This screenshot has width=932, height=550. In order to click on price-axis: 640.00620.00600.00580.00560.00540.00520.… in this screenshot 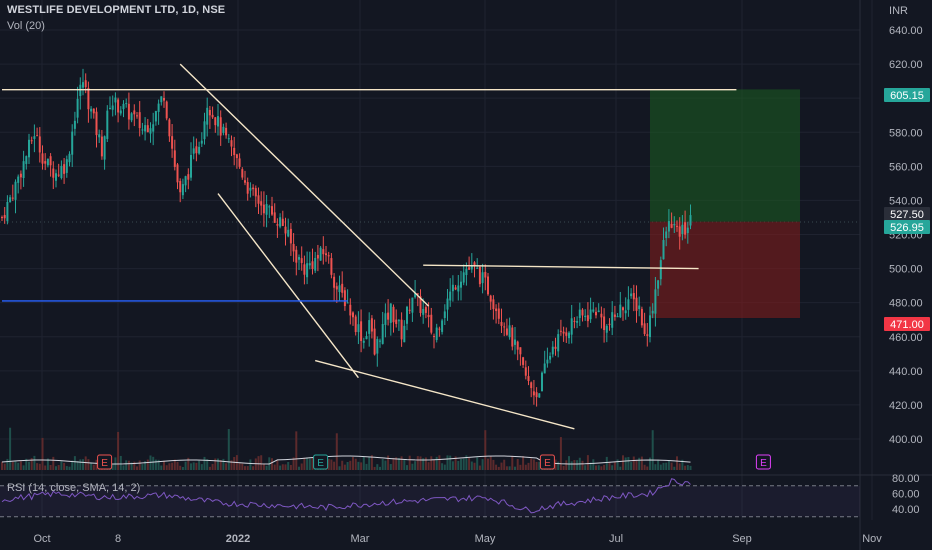, I will do `click(906, 235)`.